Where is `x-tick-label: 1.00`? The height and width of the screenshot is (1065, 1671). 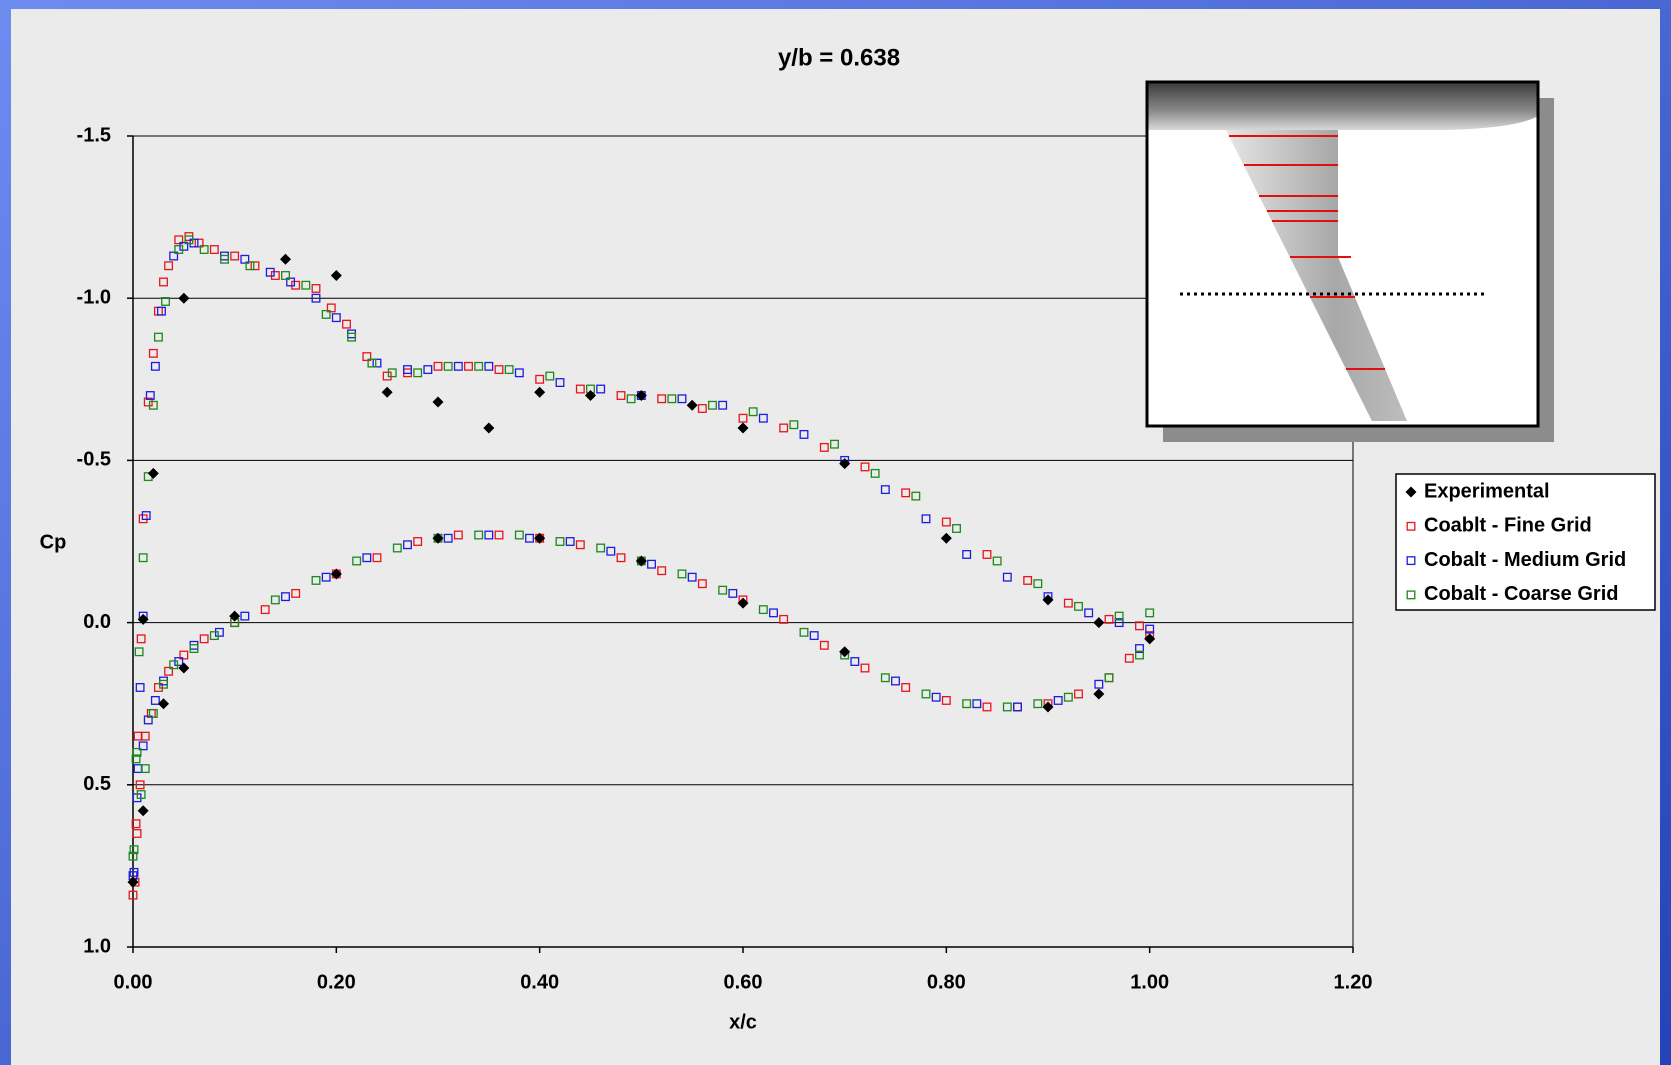 x-tick-label: 1.00 is located at coordinates (1149, 982).